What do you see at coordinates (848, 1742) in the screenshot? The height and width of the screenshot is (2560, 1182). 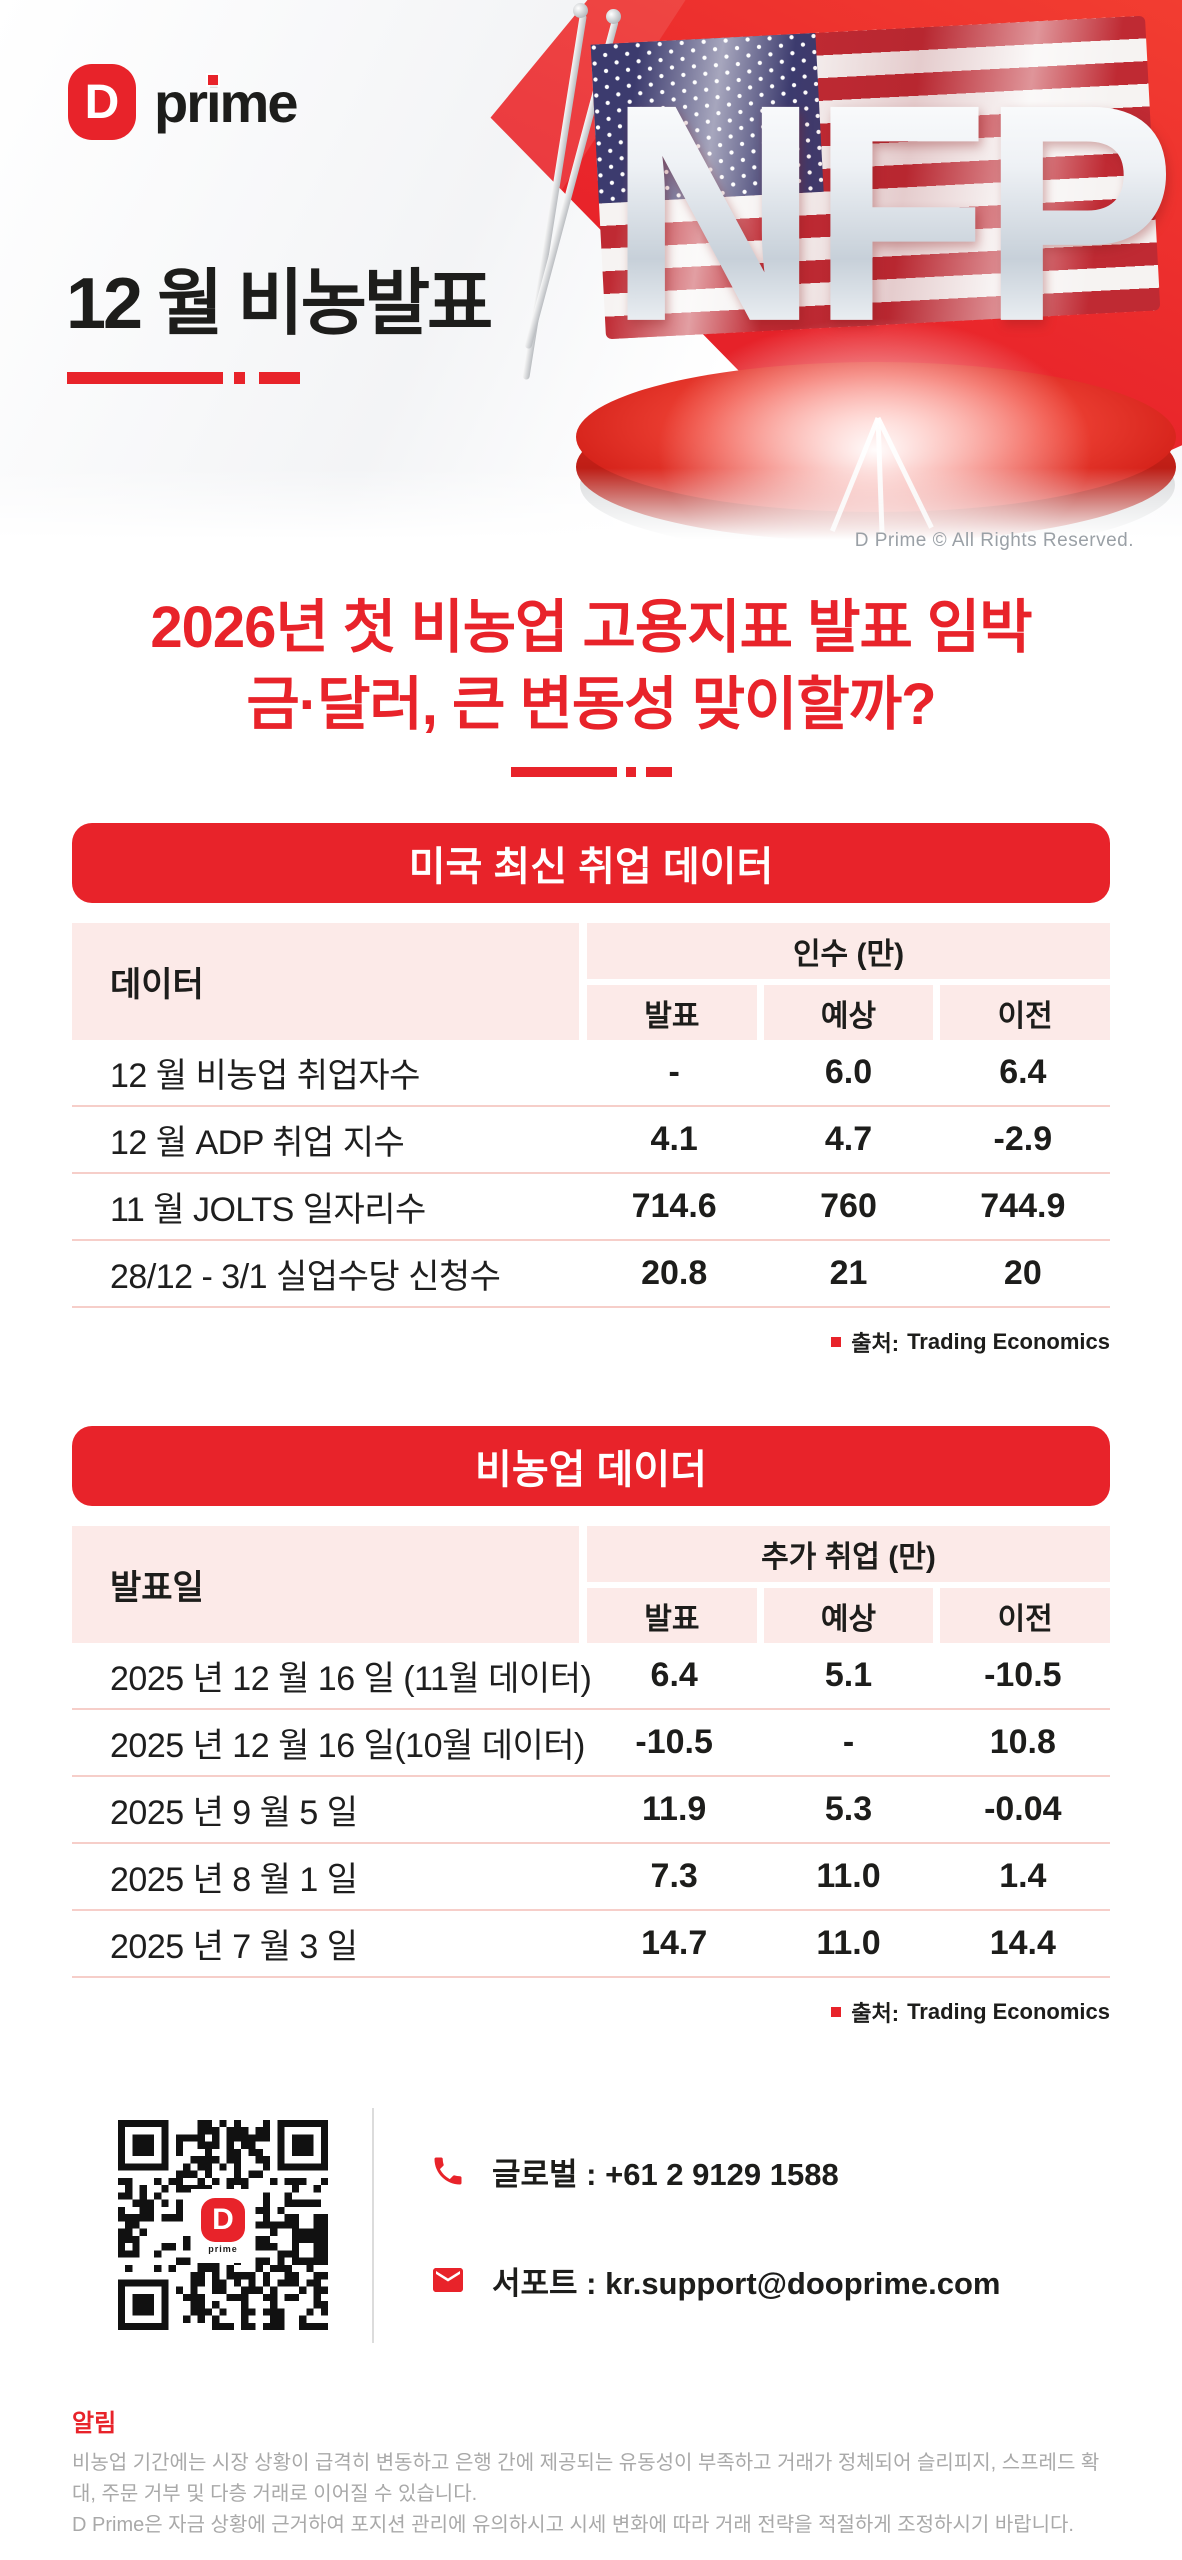 I see `row-value-expected: -` at bounding box center [848, 1742].